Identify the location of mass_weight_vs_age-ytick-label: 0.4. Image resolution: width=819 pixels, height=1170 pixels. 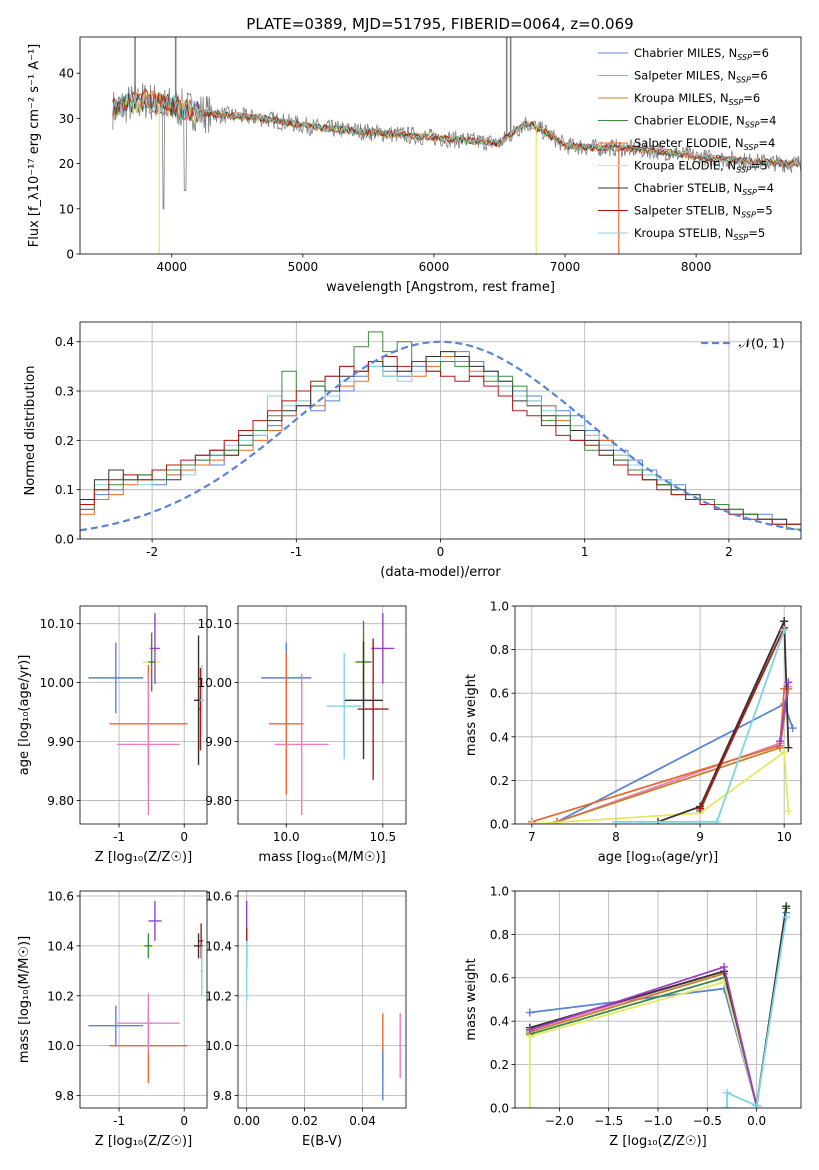
(499, 737).